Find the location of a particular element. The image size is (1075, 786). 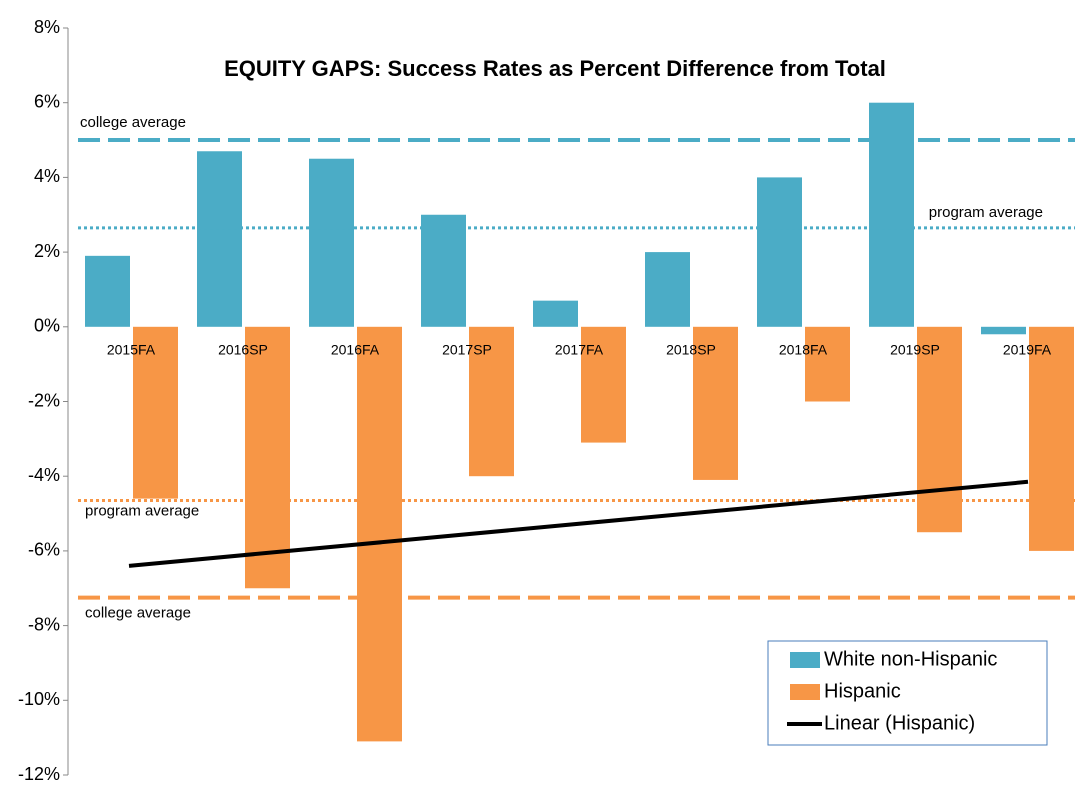

y-tick-label: -10% is located at coordinates (39, 699).